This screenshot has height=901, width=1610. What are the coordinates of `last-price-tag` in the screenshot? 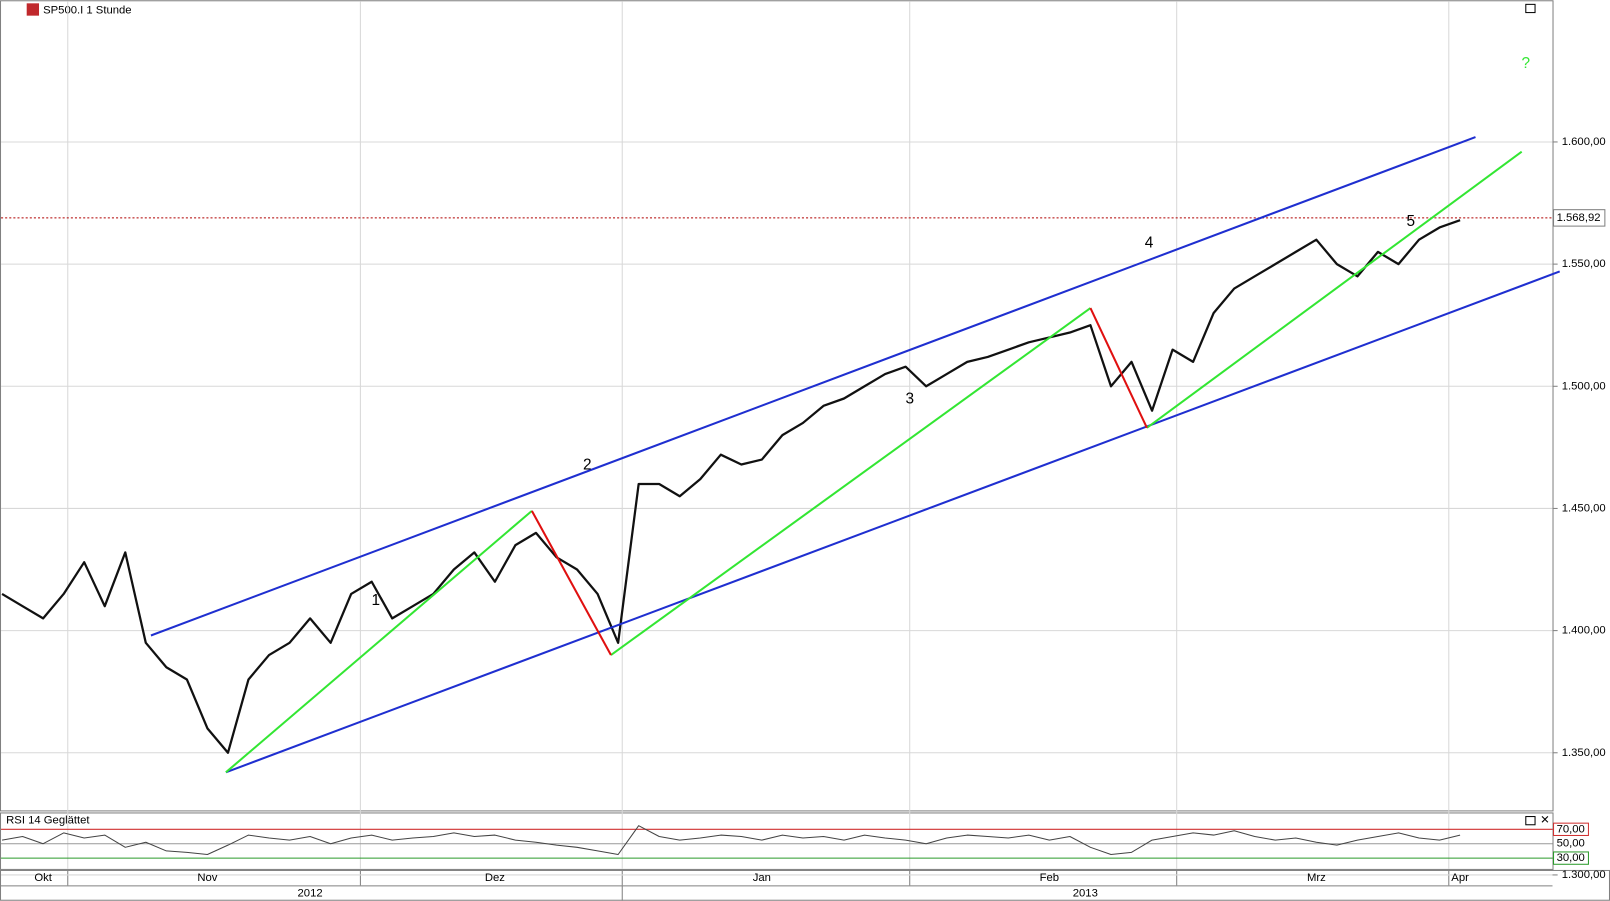 It's located at (1579, 218).